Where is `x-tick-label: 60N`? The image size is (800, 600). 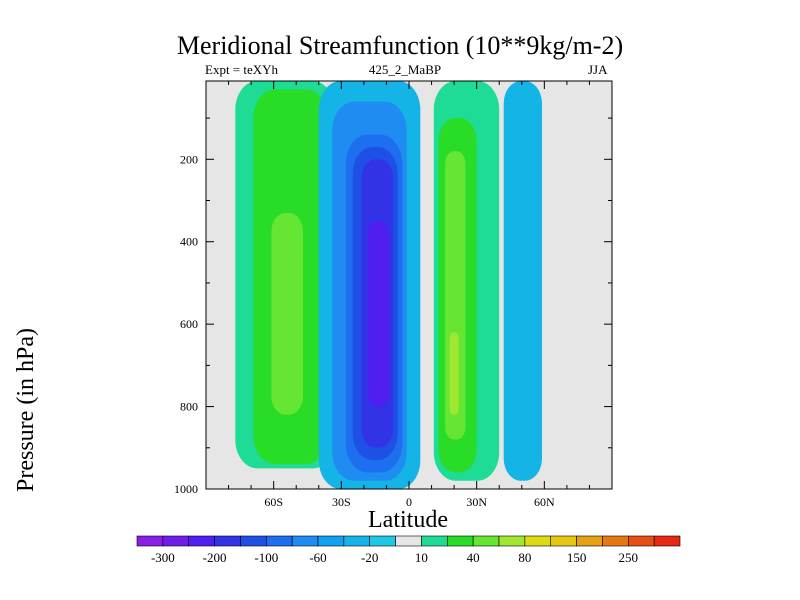
x-tick-label: 60N is located at coordinates (544, 502).